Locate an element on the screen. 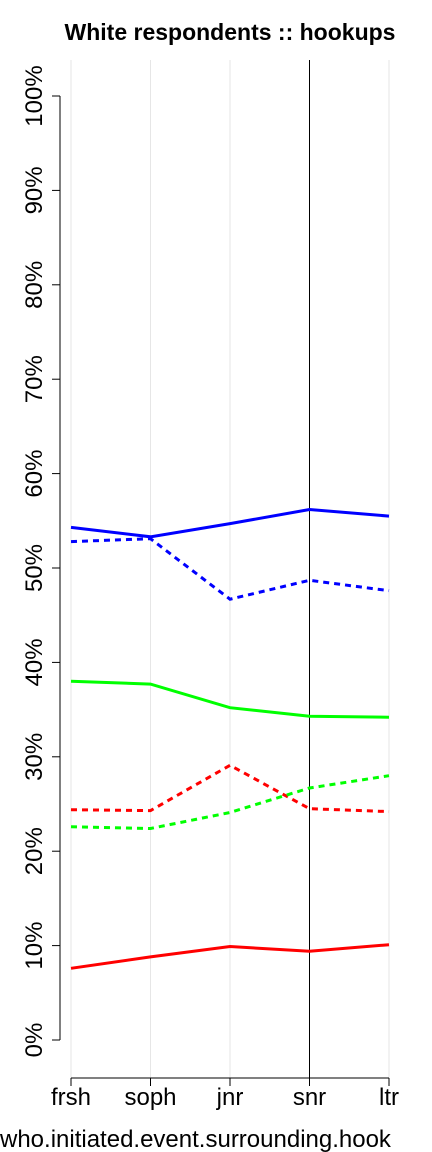  chart-title: White respondents :: hookups is located at coordinates (230, 32).